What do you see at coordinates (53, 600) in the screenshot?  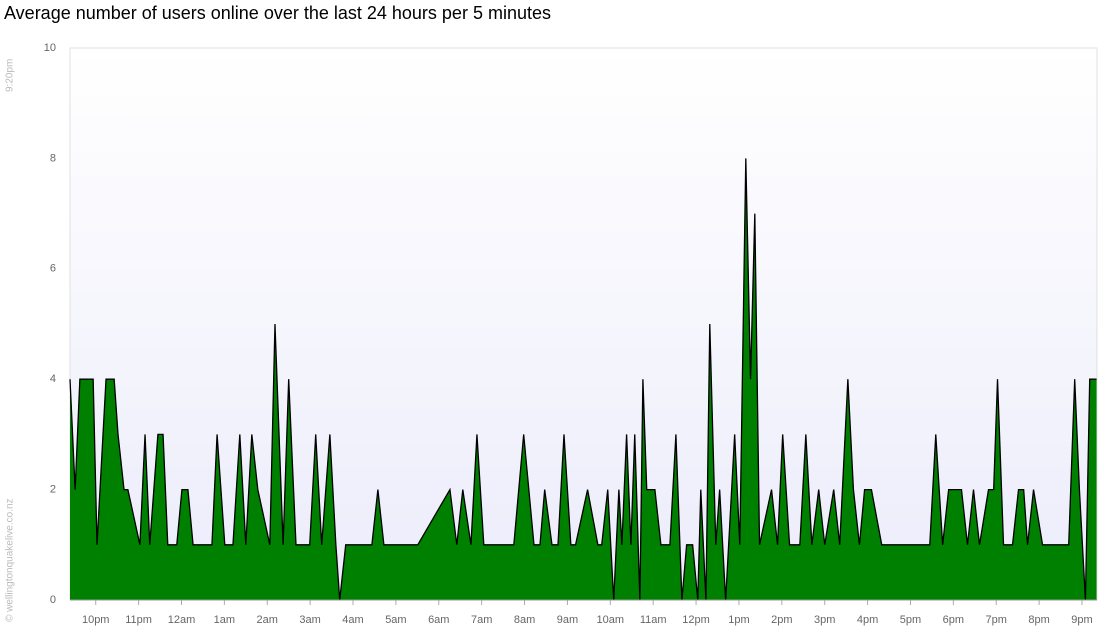 I see `y-tick-label: 0` at bounding box center [53, 600].